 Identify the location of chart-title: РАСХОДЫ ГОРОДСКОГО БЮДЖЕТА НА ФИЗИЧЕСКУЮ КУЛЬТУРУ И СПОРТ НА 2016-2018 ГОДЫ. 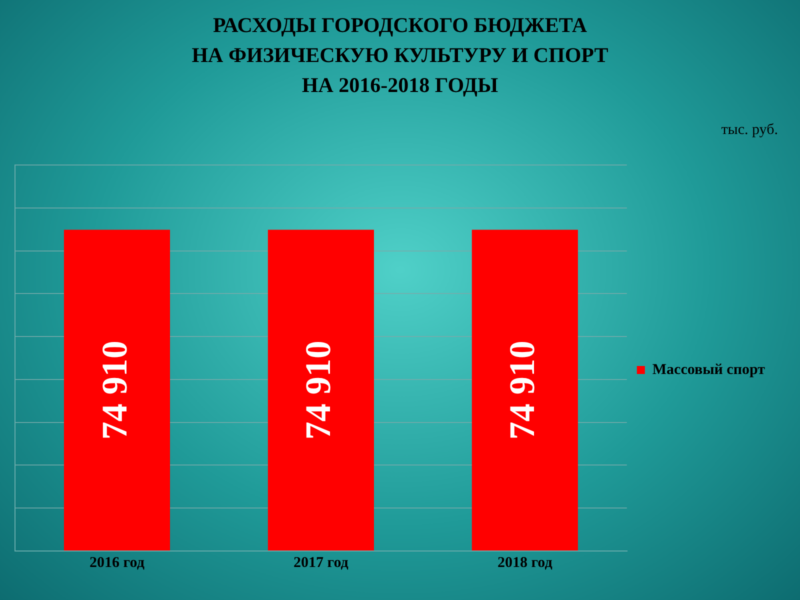
(400, 55).